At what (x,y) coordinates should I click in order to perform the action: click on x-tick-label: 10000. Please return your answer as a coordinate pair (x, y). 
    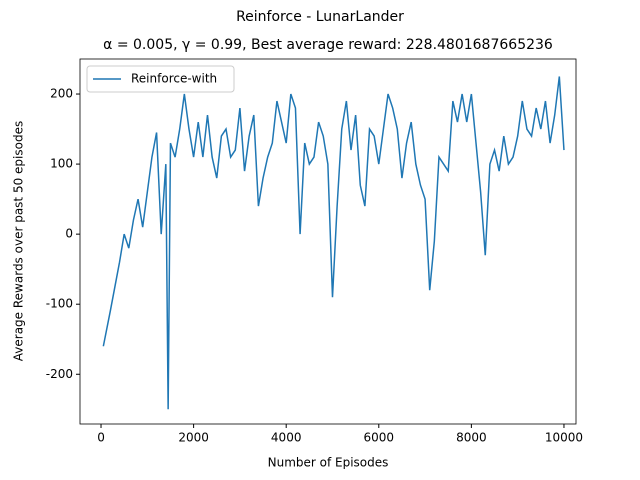
    Looking at the image, I should click on (564, 438).